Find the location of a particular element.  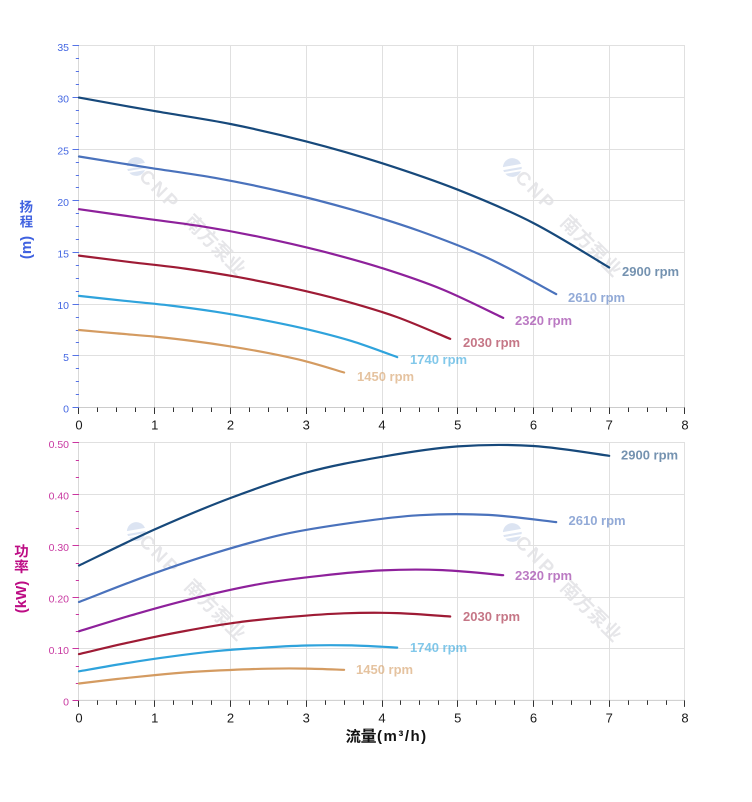

svg-text: 0.10 is located at coordinates (59, 651).